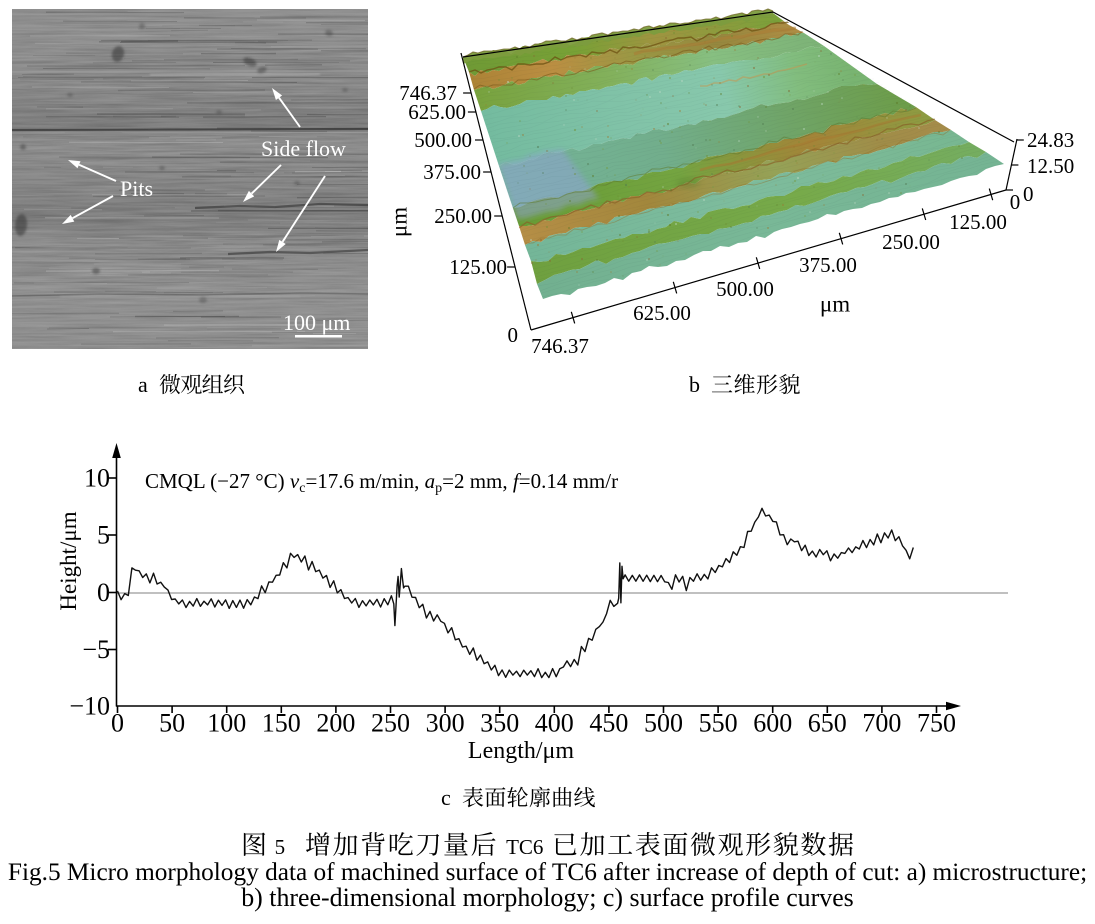 The height and width of the screenshot is (924, 1095). I want to click on svg-text: Length/μm, so click(521, 751).